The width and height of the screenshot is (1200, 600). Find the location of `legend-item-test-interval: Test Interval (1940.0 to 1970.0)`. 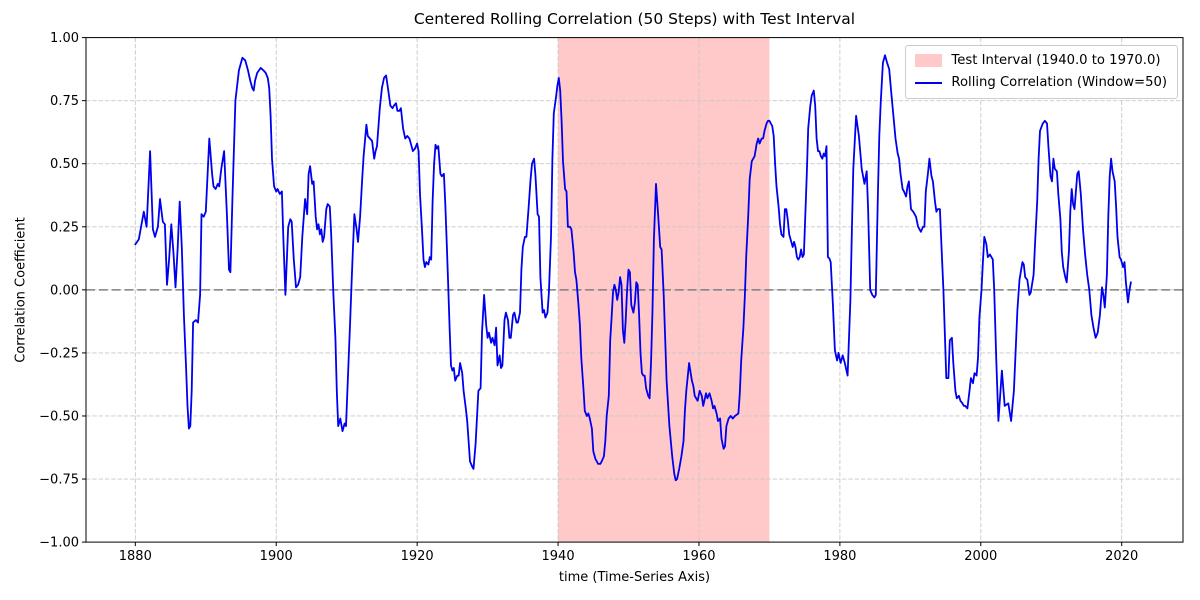

legend-item-test-interval: Test Interval (1940.0 to 1970.0) is located at coordinates (1041, 61).